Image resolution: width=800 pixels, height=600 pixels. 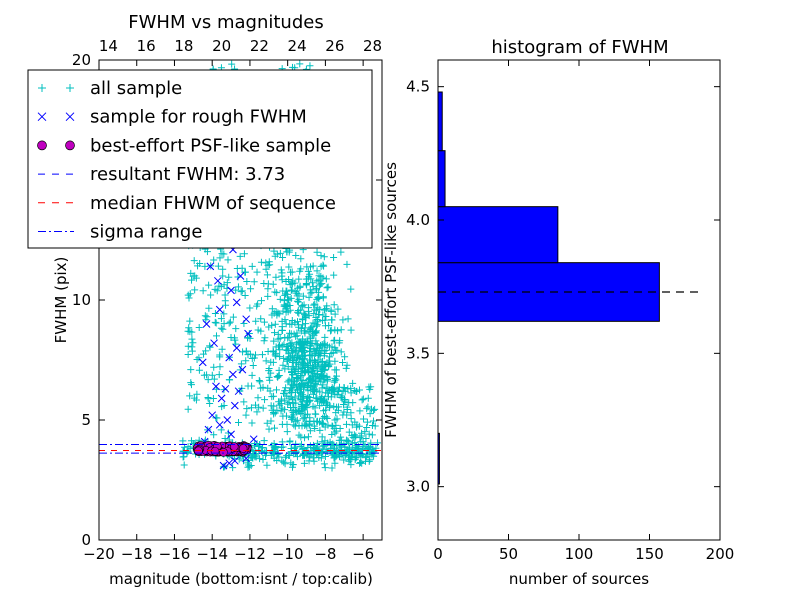 I want to click on histogram-bar, so click(x=498, y=235).